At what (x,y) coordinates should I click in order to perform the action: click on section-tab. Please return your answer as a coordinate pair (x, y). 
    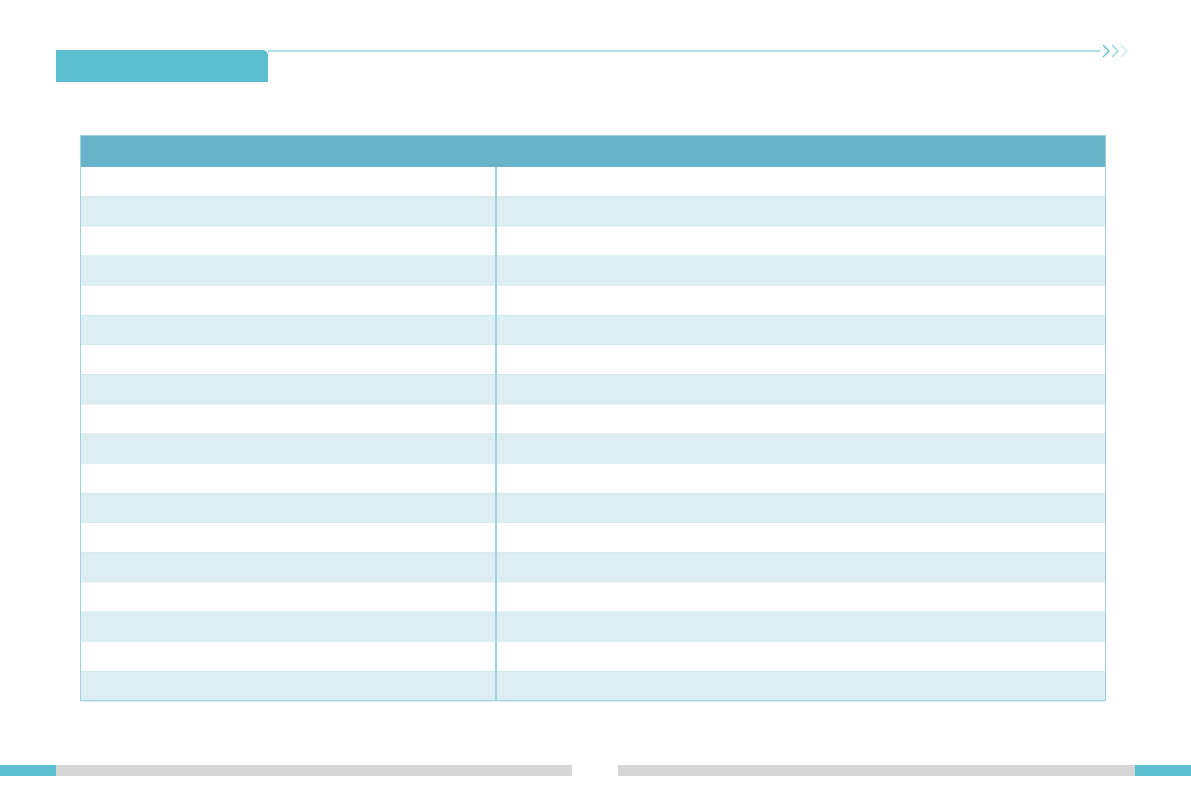
    Looking at the image, I should click on (162, 66).